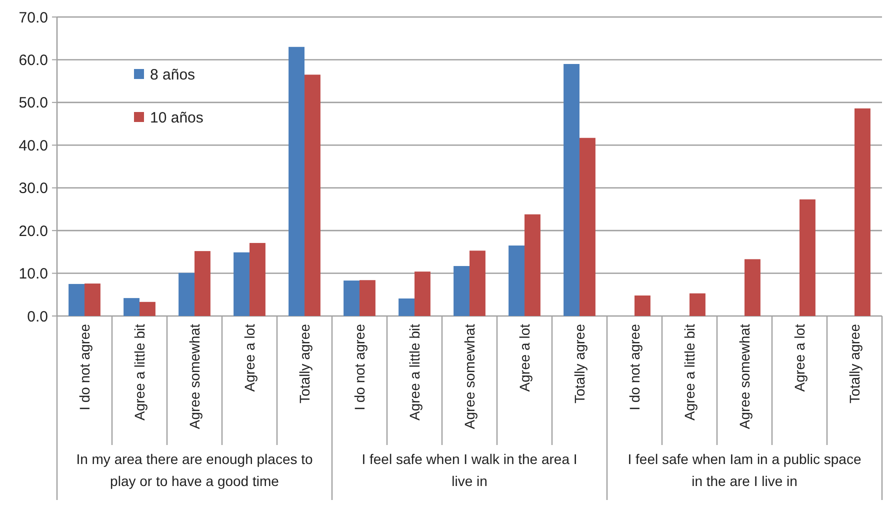 The width and height of the screenshot is (896, 505). Describe the element at coordinates (470, 470) in the screenshot. I see `text: I feel safe when I walk in the area I live in` at that location.